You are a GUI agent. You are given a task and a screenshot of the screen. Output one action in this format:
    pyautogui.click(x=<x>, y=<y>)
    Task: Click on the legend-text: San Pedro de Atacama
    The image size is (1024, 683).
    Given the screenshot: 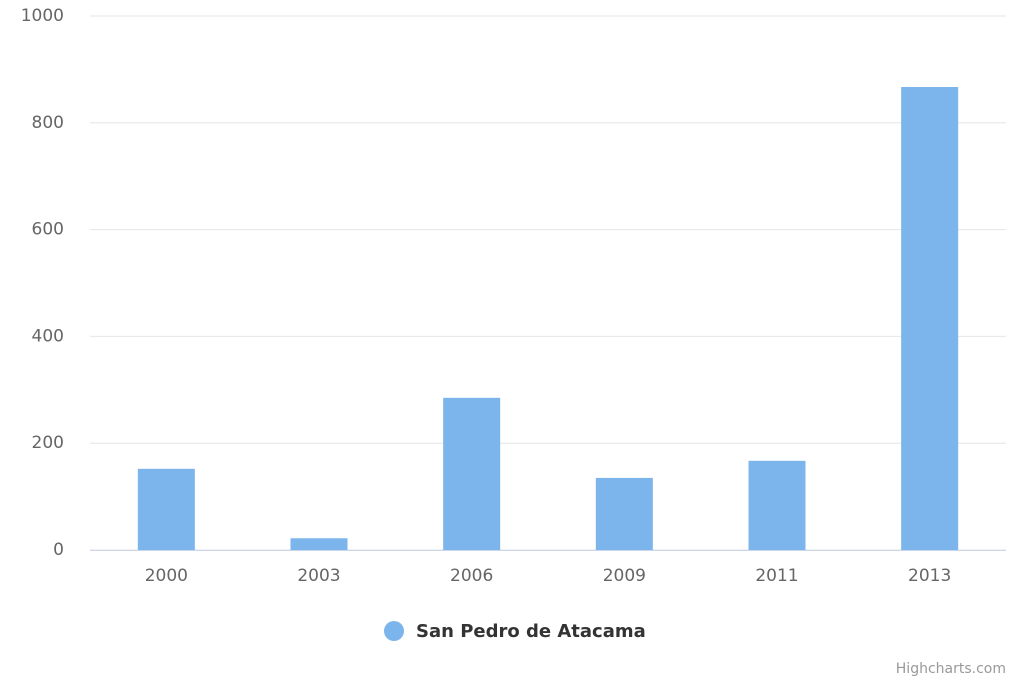 What is the action you would take?
    pyautogui.click(x=531, y=631)
    